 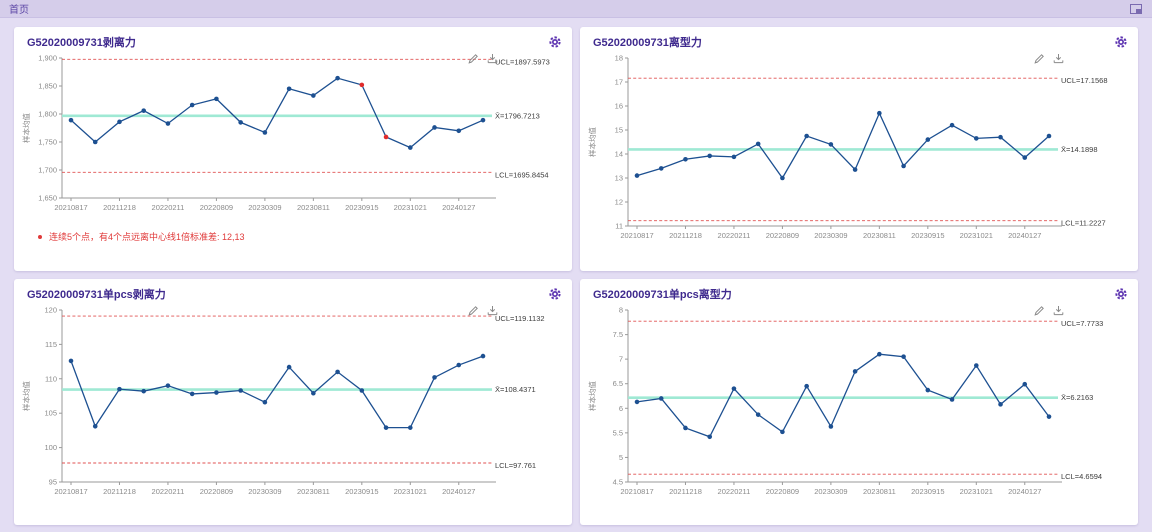 I want to click on svg-text: 120, so click(x=50, y=310).